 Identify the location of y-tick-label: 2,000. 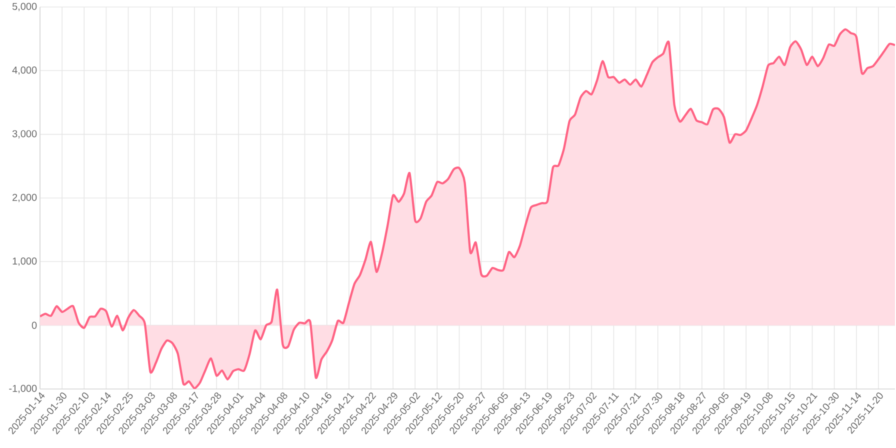
(24, 198).